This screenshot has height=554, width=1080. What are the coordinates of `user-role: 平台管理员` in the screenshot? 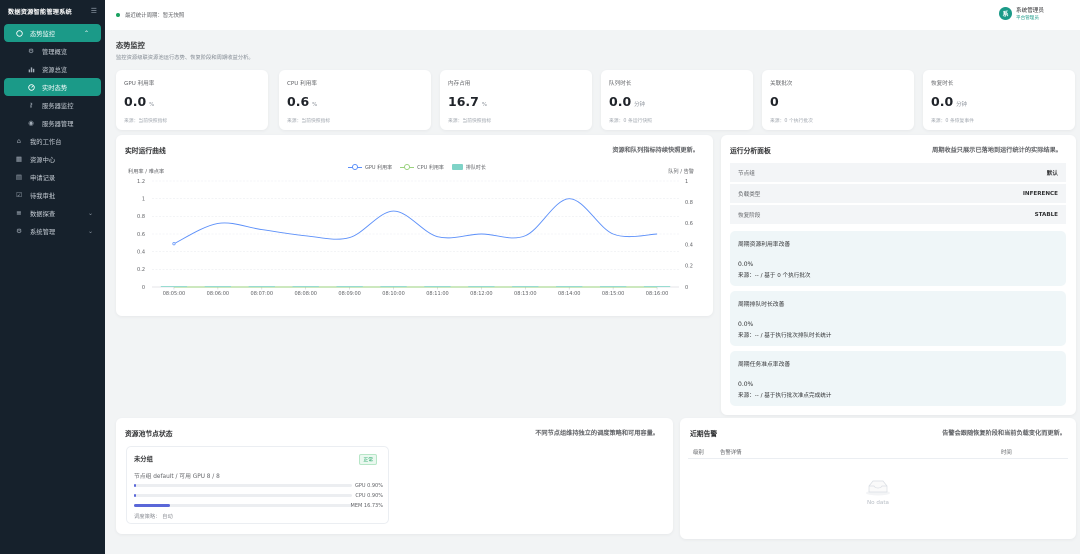 It's located at (1027, 18).